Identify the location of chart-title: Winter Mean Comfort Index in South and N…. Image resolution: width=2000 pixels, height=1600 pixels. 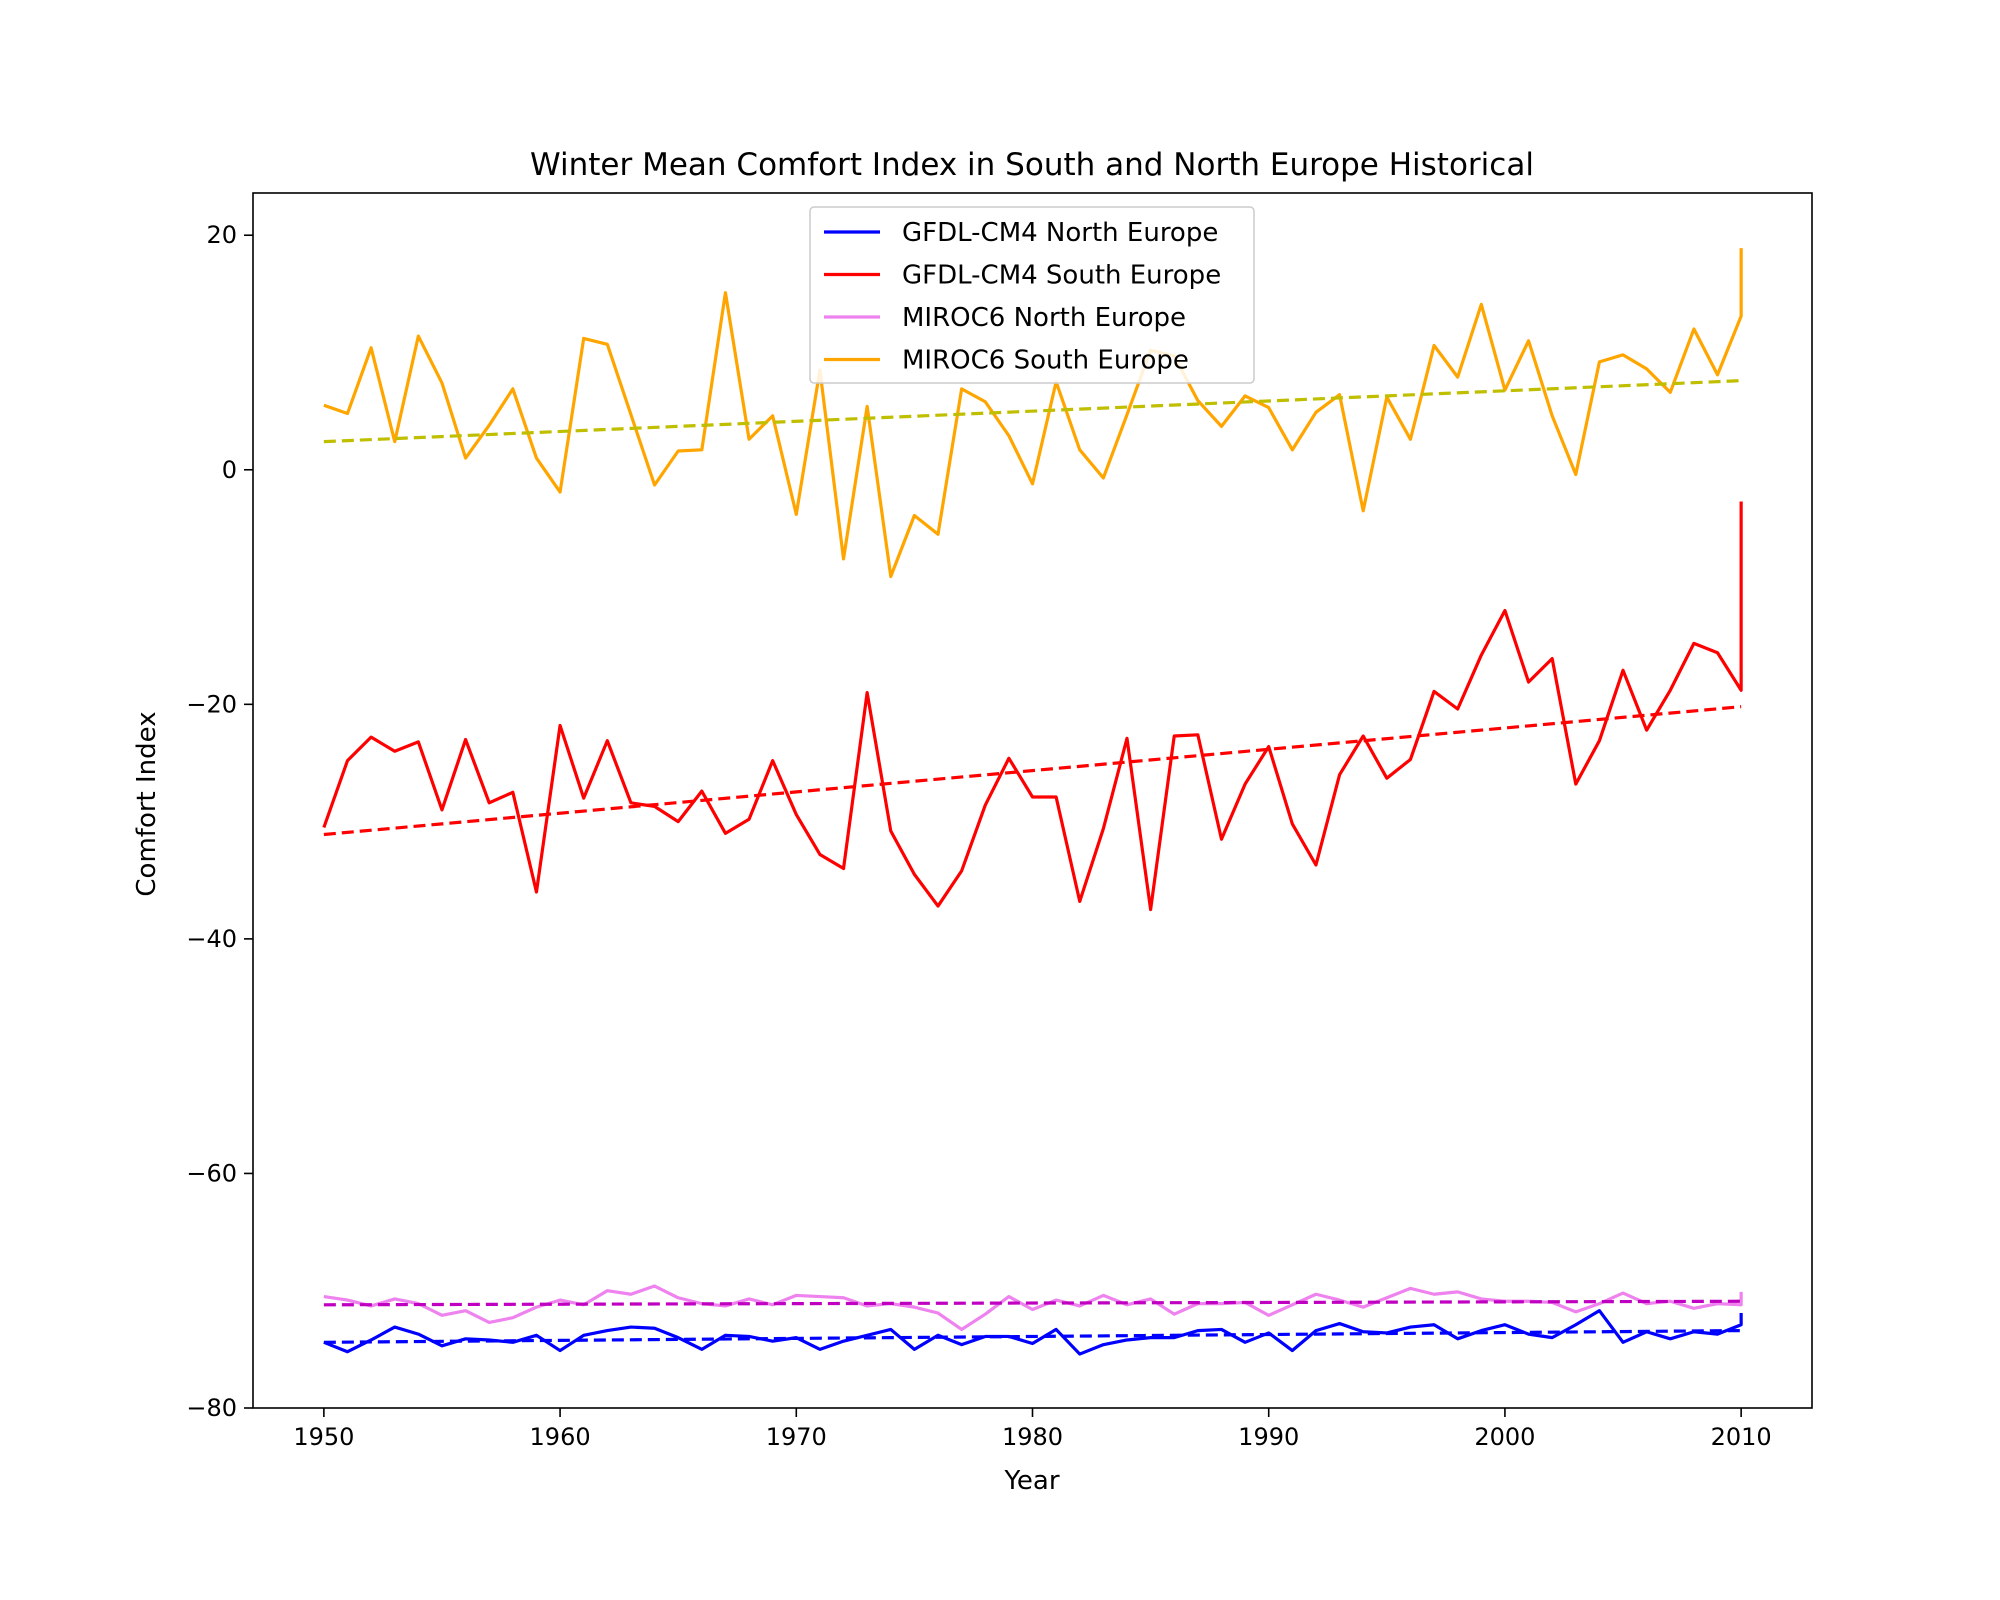
(1032, 165).